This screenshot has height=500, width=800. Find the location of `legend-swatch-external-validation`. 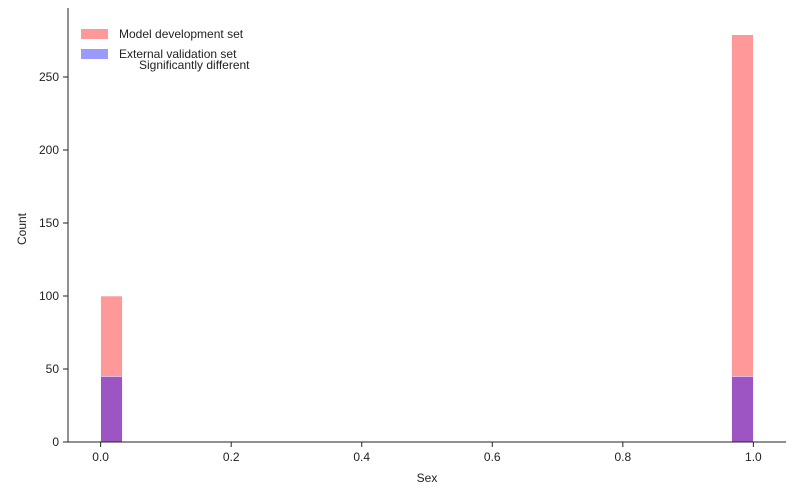

legend-swatch-external-validation is located at coordinates (94, 54).